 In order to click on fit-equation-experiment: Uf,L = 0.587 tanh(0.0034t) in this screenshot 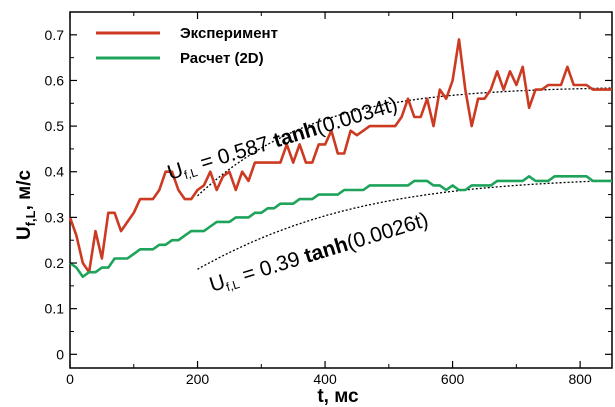, I will do `click(283, 140)`.